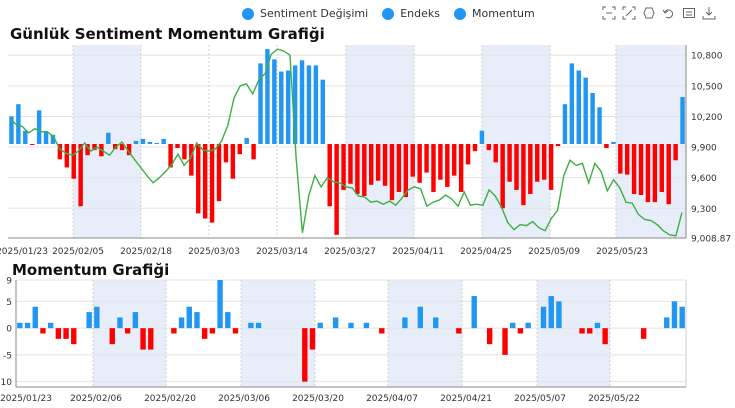 This screenshot has height=408, width=735. I want to click on restore-icon, so click(669, 13).